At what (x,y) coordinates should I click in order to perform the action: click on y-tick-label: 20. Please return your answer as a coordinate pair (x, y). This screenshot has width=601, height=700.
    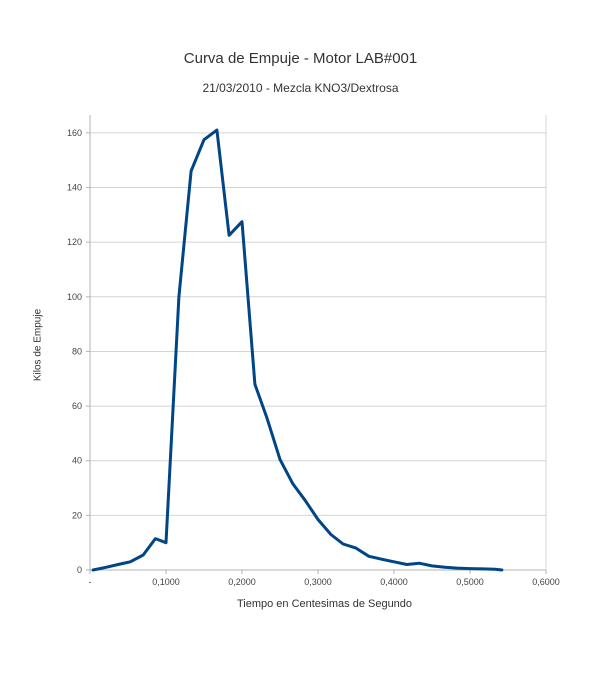
    Looking at the image, I should click on (77, 515).